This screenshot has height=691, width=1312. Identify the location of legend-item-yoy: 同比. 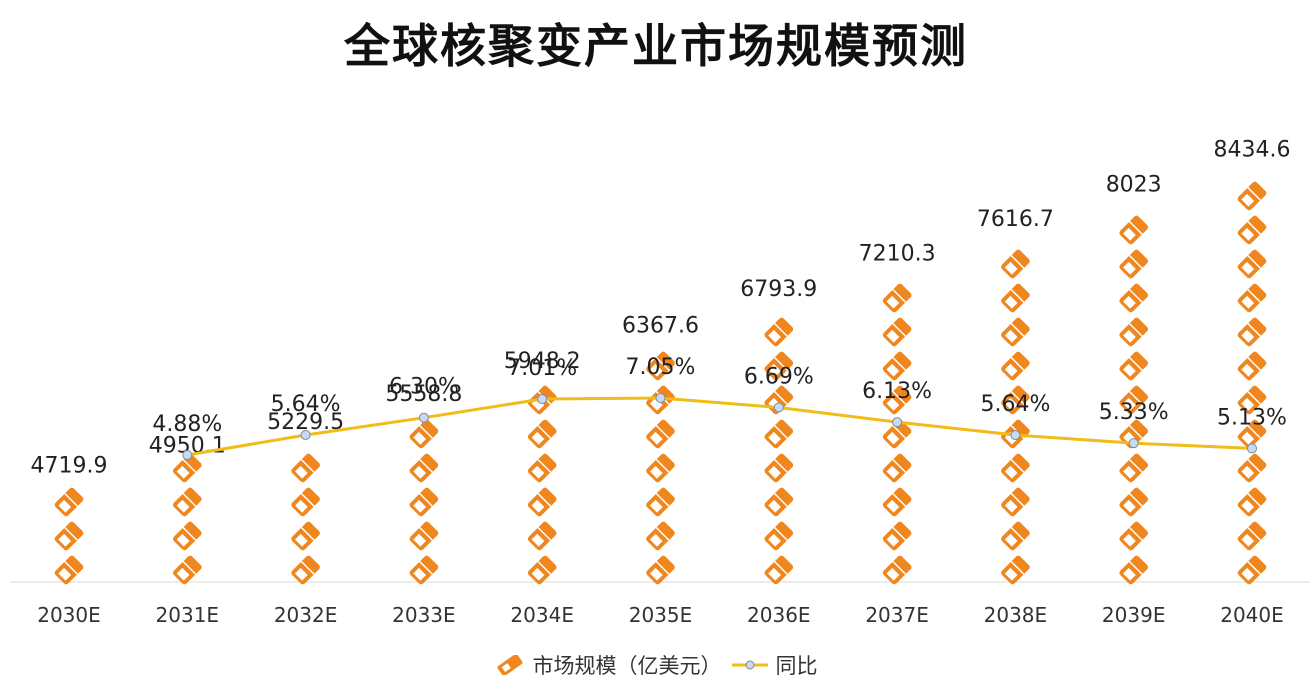
(774, 665).